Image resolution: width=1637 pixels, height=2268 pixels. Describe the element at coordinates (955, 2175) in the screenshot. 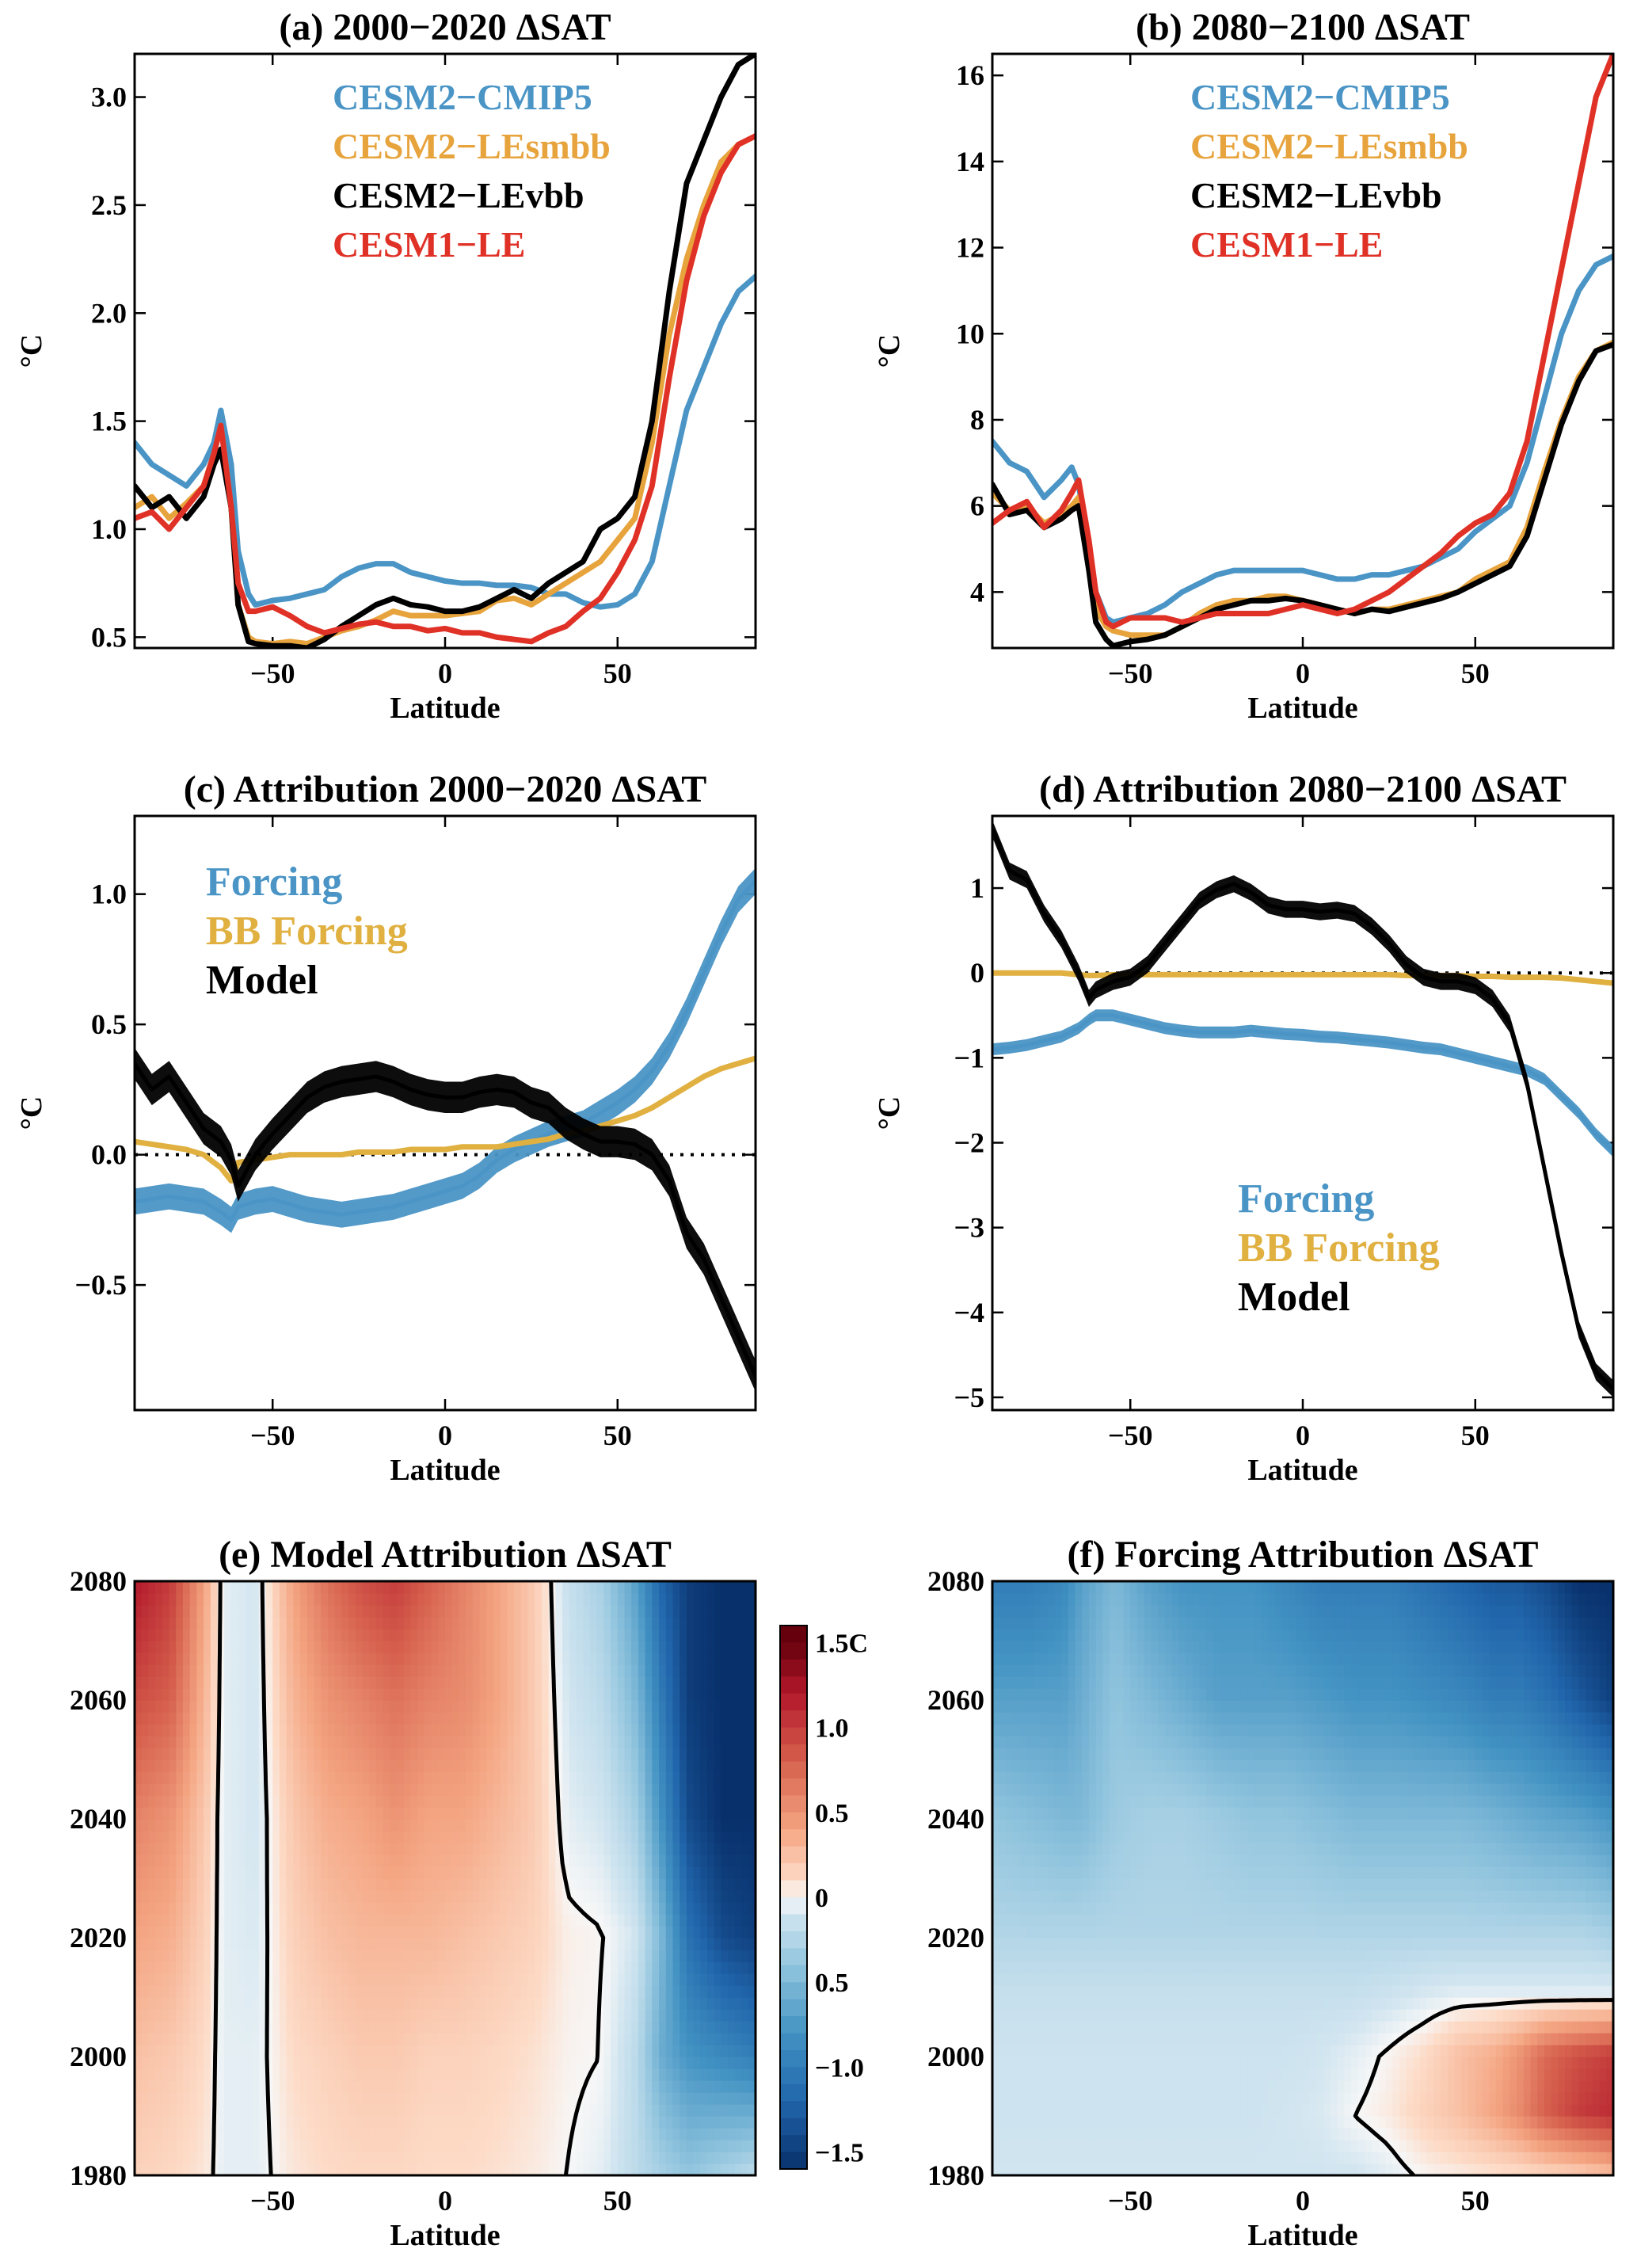

I see `y-tick-label: 1980` at that location.